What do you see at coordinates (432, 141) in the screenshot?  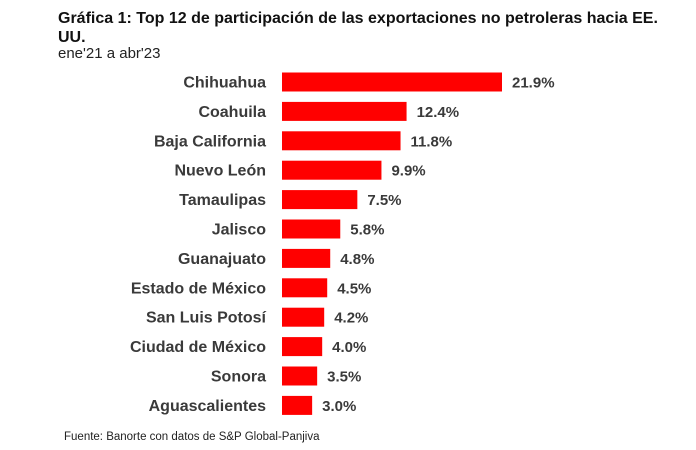 I see `value-label: 11.8%` at bounding box center [432, 141].